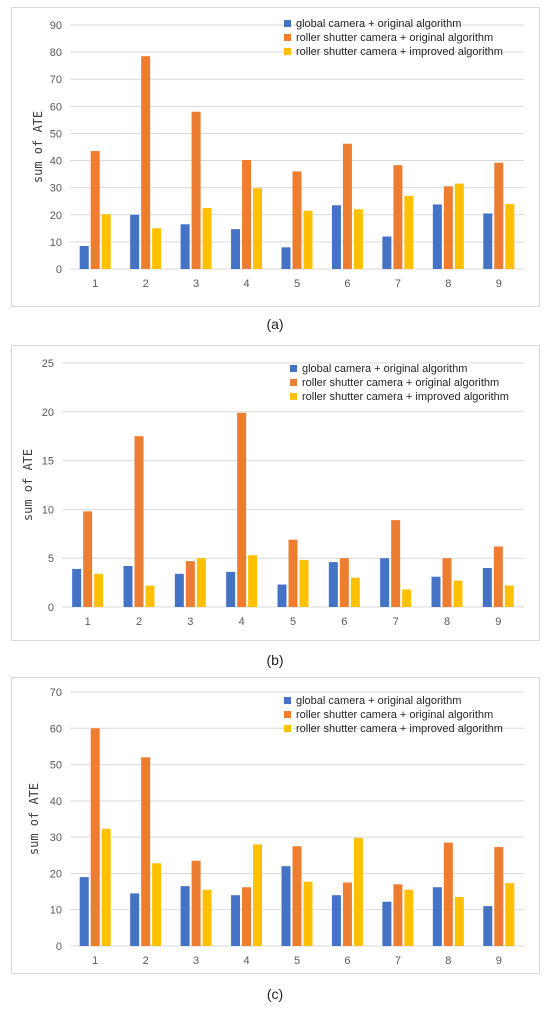  Describe the element at coordinates (347, 284) in the screenshot. I see `x-tick-label: 6` at that location.